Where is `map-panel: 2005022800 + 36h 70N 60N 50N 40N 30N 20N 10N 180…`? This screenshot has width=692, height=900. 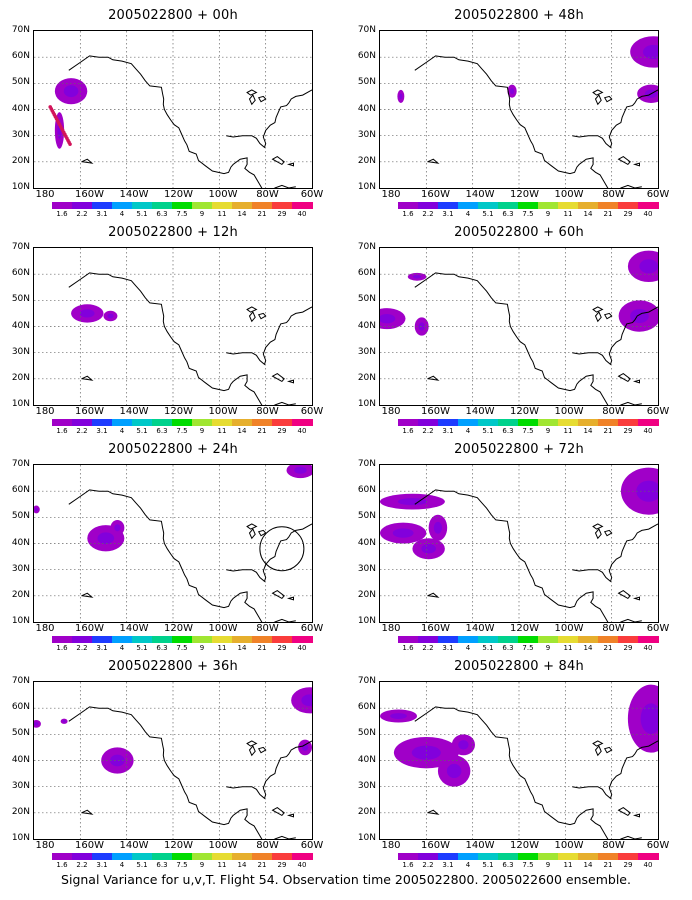 map-panel: 2005022800 + 36h 70N 60N 50N 40N 30N 20N 10N 180… is located at coordinates (173, 760).